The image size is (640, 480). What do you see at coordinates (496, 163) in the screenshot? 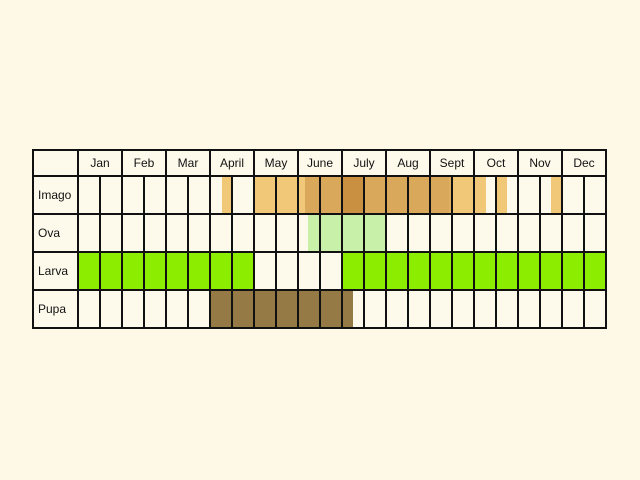
I see `month-header: Oct` at bounding box center [496, 163].